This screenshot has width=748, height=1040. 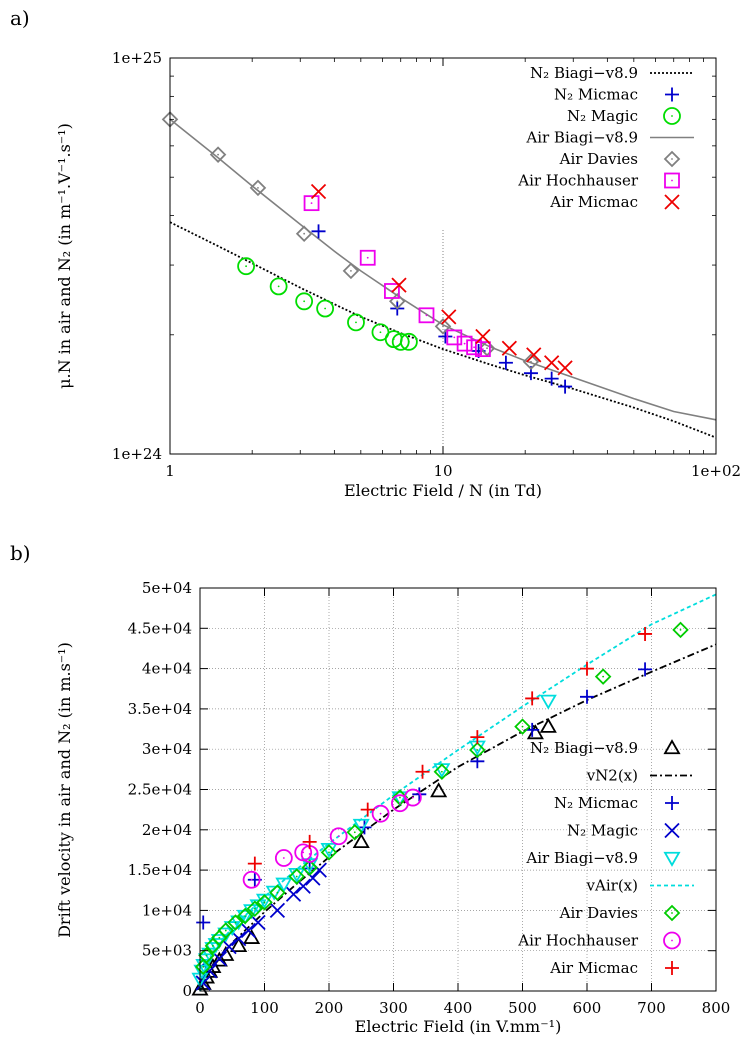 I want to click on b-series-air-davies-point-11-dot, so click(x=309, y=867).